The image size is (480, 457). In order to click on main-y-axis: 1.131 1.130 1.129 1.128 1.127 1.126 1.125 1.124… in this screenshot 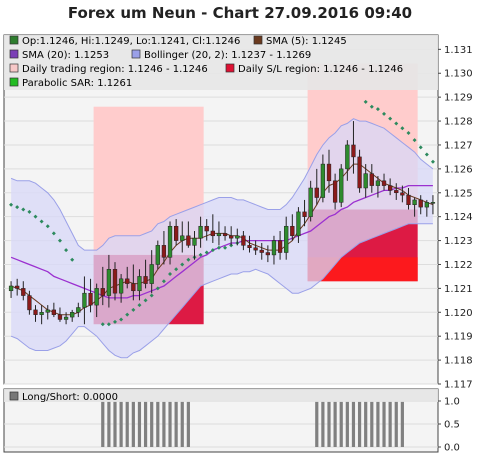, I will do `click(455, 218)`.